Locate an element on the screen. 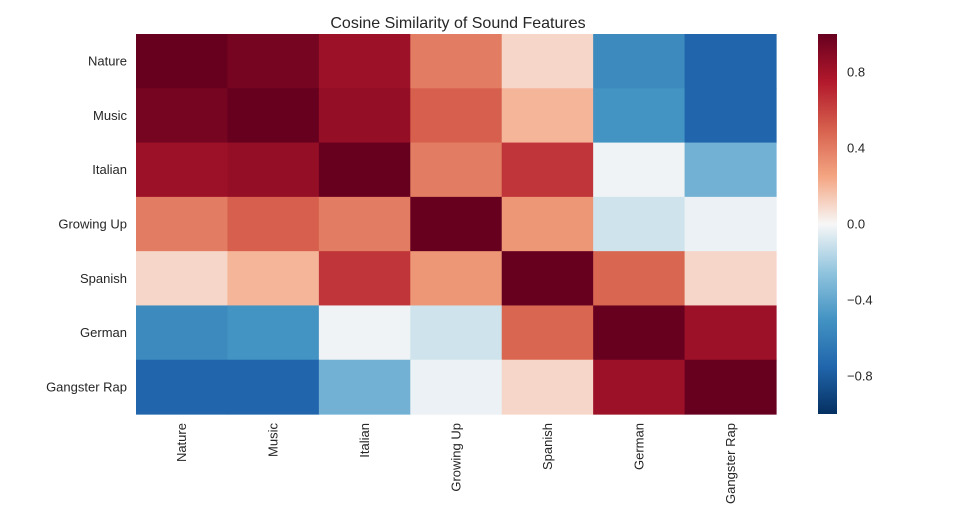  column-label: Growing Up is located at coordinates (456, 457).